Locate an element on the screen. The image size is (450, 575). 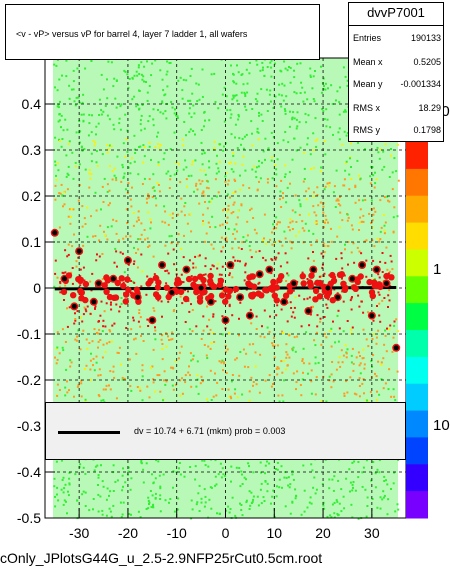
profile-point is located at coordinates (99, 283).